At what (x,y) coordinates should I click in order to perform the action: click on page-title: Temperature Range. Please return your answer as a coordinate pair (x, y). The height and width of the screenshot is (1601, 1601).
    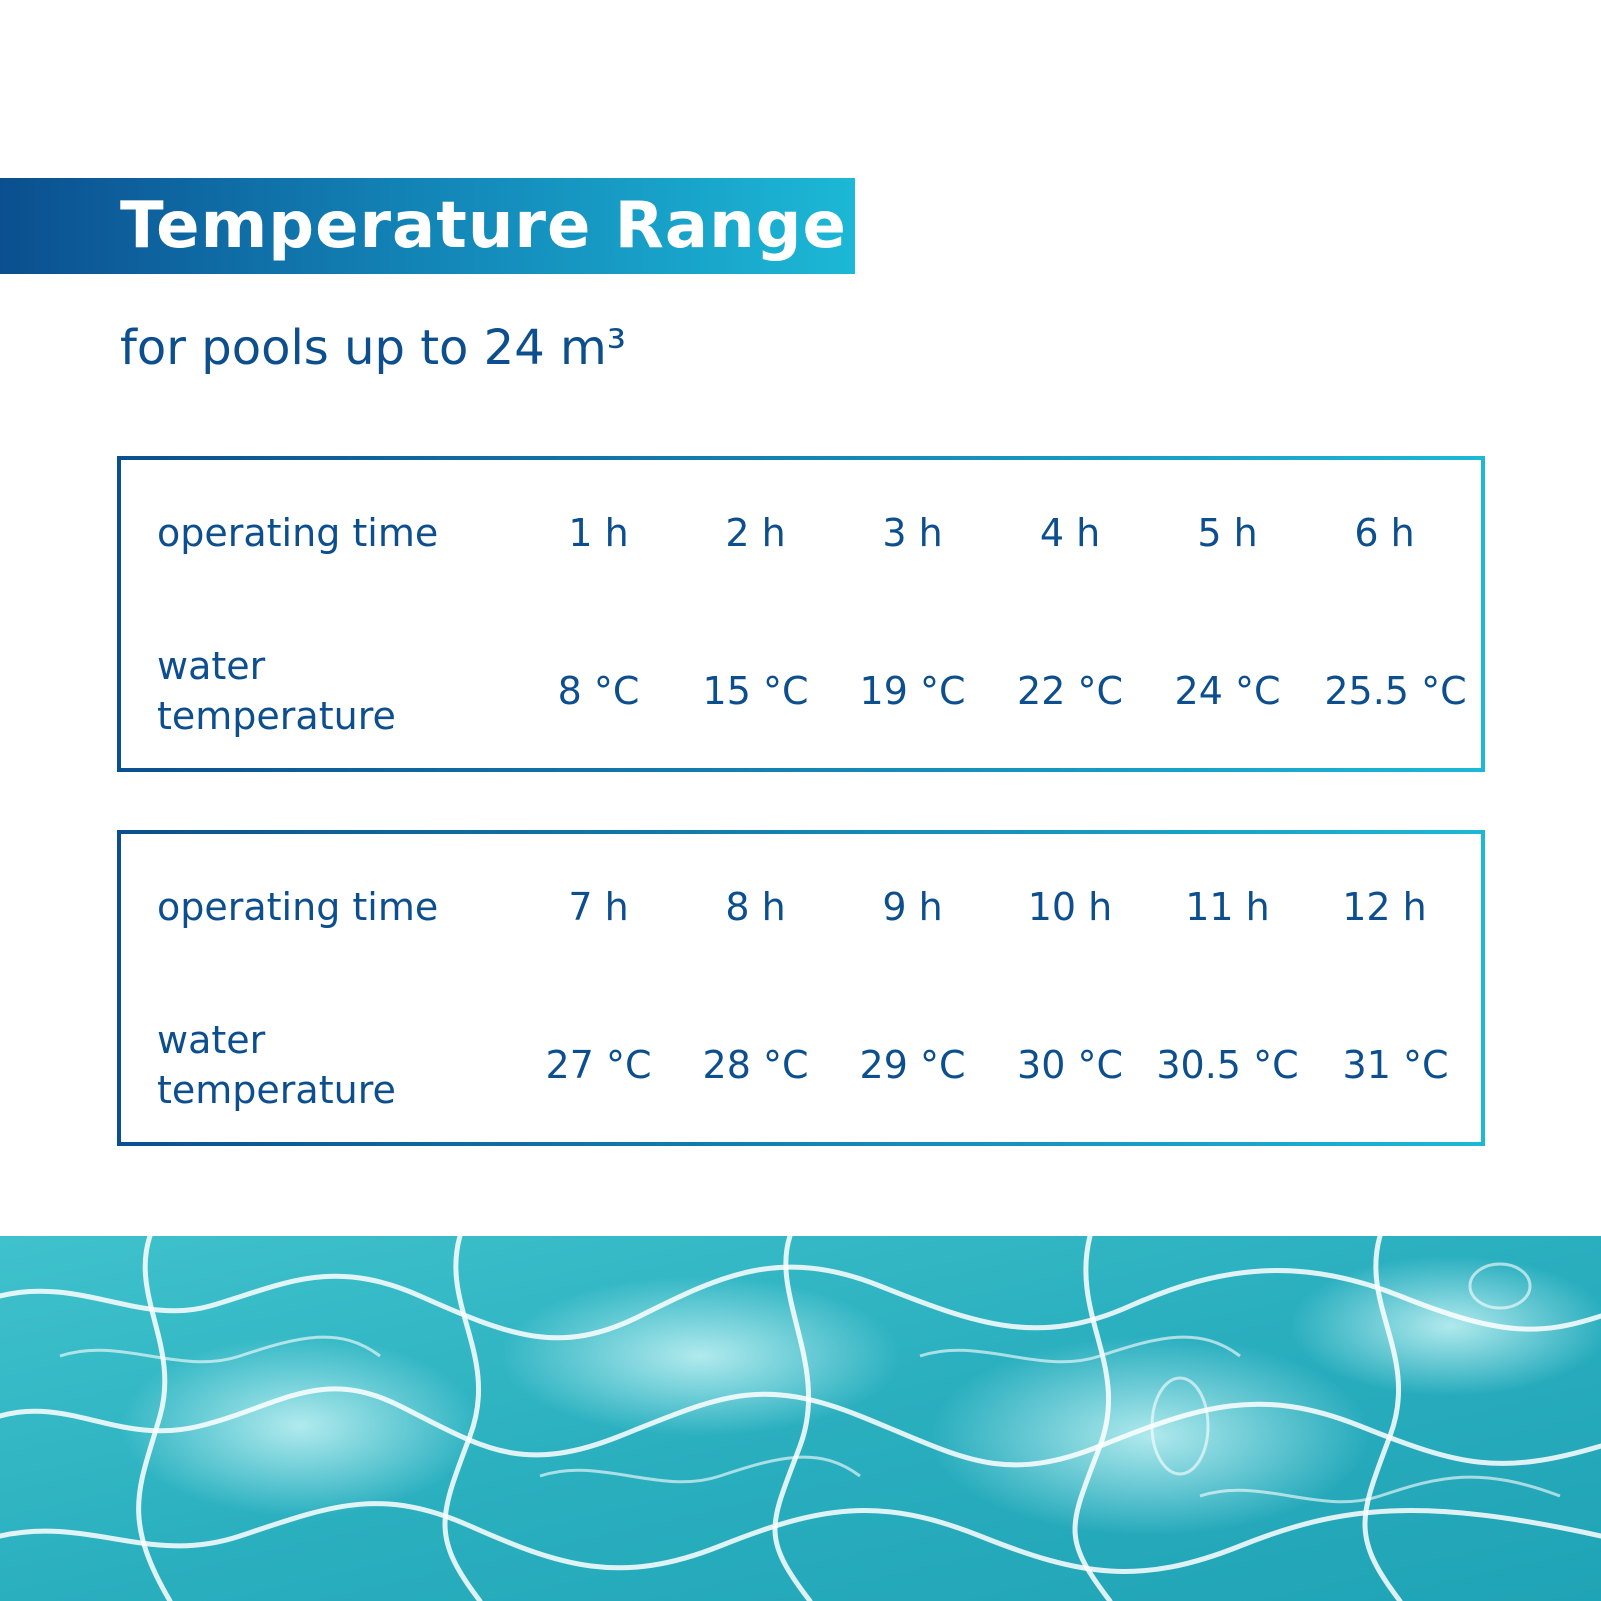
    Looking at the image, I should click on (483, 226).